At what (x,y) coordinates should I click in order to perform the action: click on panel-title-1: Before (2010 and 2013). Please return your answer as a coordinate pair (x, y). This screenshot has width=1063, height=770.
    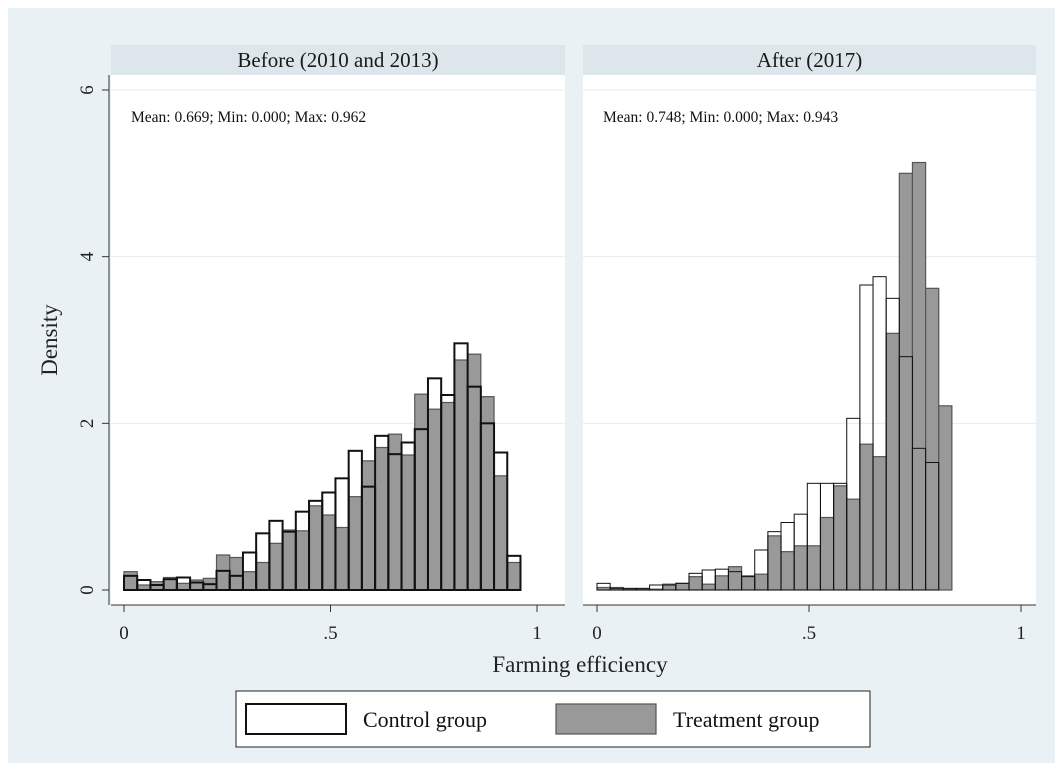
    Looking at the image, I should click on (337, 60).